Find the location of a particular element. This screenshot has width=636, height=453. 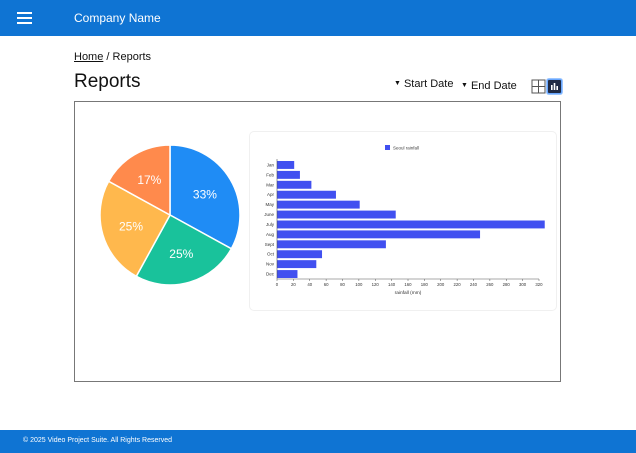

breadcrumb-home-link: Home is located at coordinates (89, 57).